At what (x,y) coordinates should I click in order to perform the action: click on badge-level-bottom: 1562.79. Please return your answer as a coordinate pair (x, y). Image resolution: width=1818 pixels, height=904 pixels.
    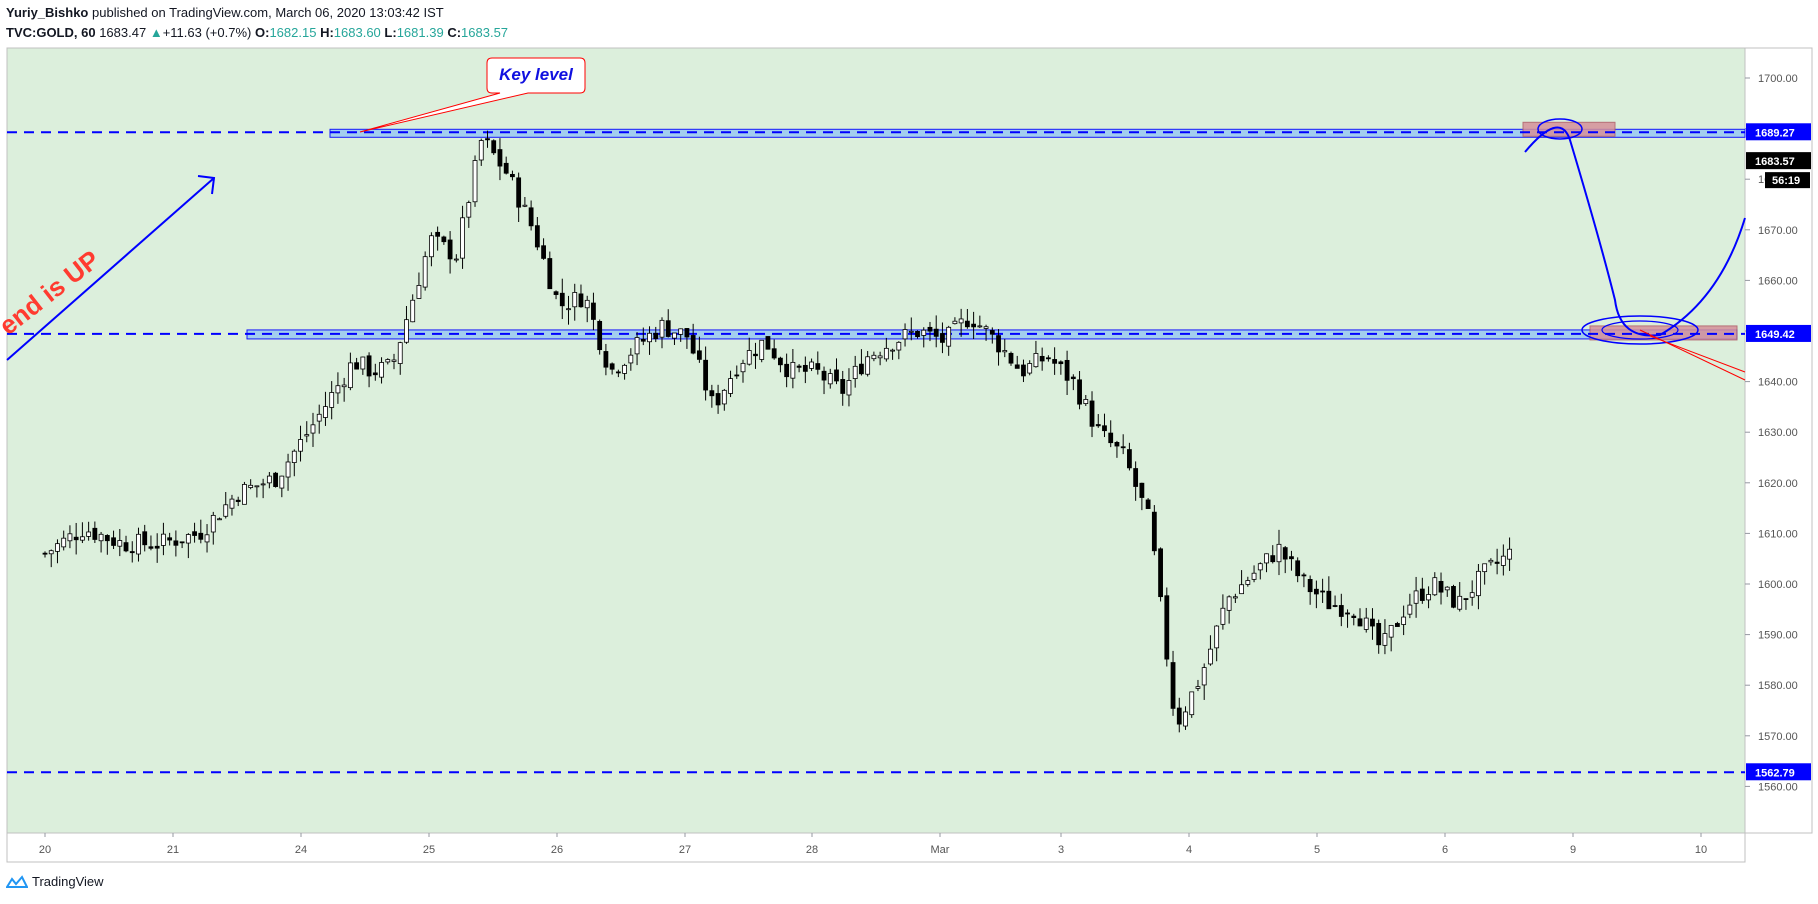
    Looking at the image, I should click on (1775, 773).